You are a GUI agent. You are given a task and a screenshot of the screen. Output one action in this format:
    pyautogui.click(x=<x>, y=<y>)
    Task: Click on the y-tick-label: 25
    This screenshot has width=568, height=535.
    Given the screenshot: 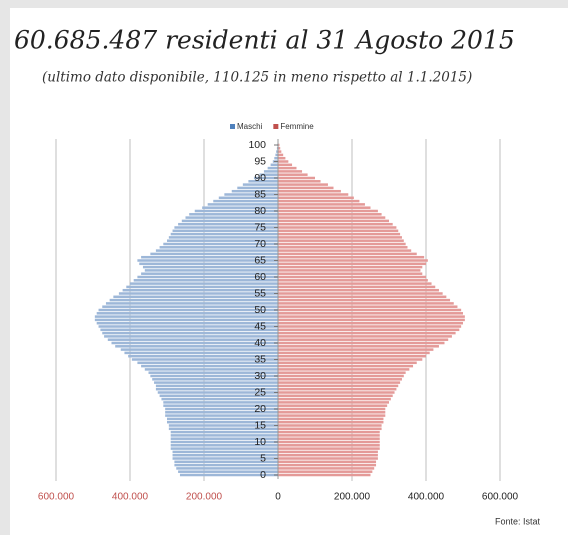 What is the action you would take?
    pyautogui.click(x=260, y=392)
    